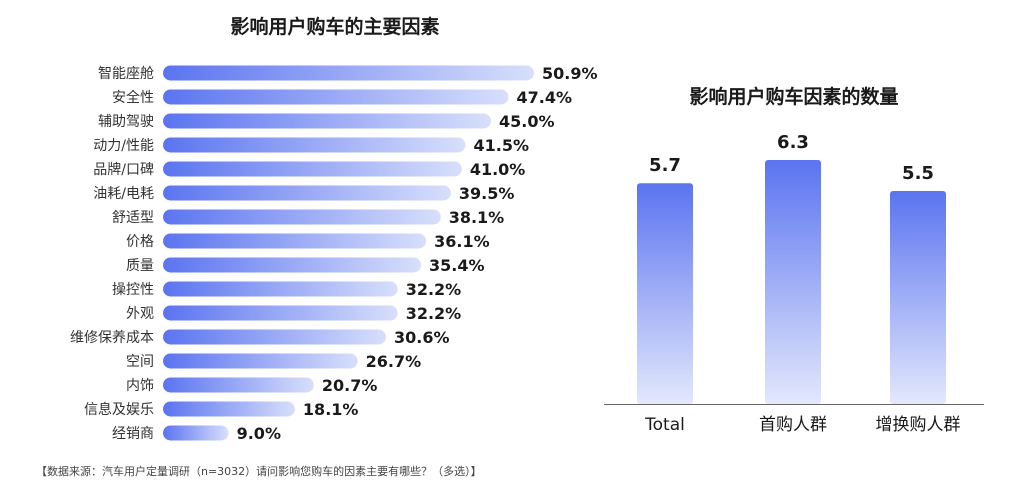 This screenshot has height=497, width=1024. What do you see at coordinates (123, 146) in the screenshot?
I see `category-label: 动力/性能` at bounding box center [123, 146].